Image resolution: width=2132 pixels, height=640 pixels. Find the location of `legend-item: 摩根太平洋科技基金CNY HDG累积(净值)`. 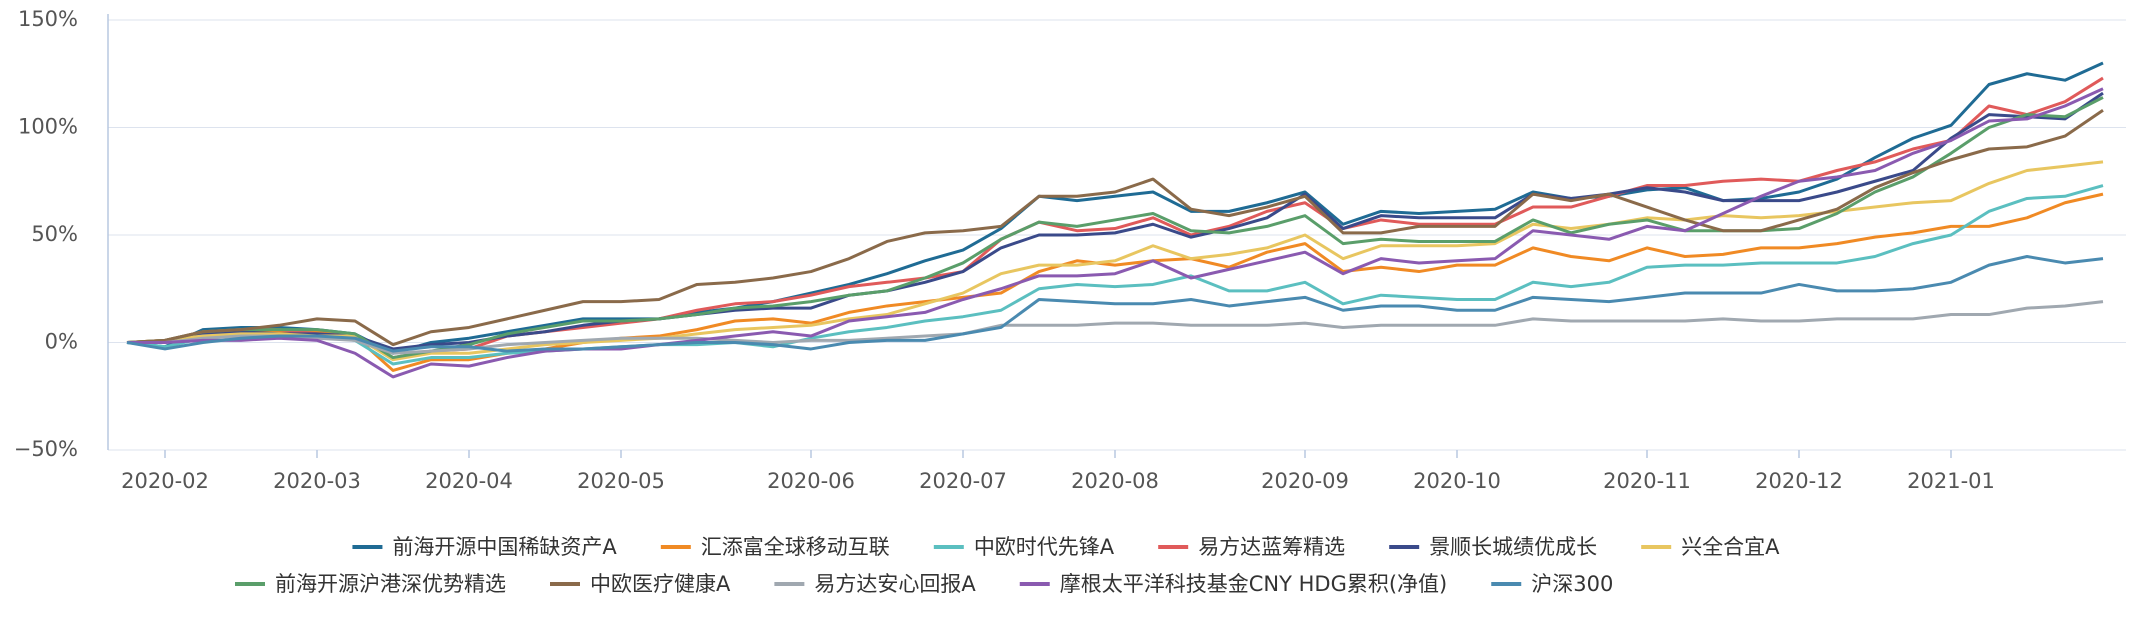

legend-item: 摩根太平洋科技基金CNY HDG累积(净值) is located at coordinates (1233, 584).